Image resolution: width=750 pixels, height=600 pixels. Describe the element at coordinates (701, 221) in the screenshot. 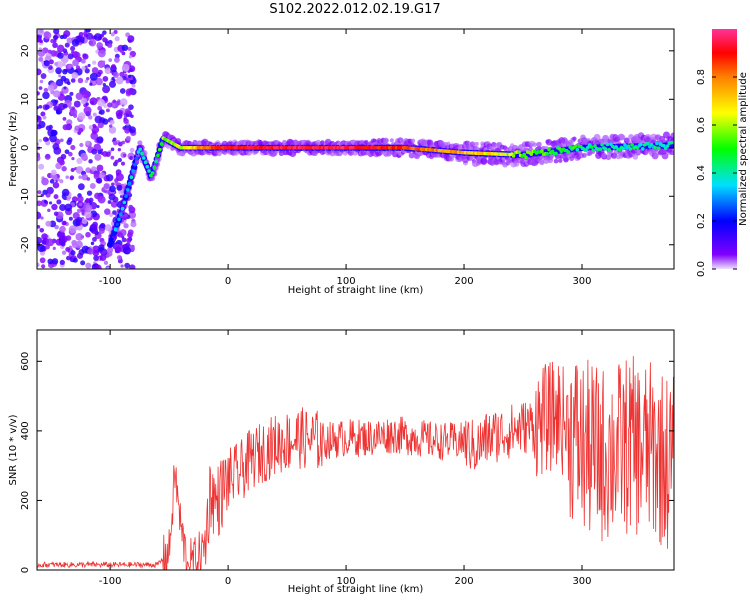

I see `colorbar-tick-label: 0.2` at that location.